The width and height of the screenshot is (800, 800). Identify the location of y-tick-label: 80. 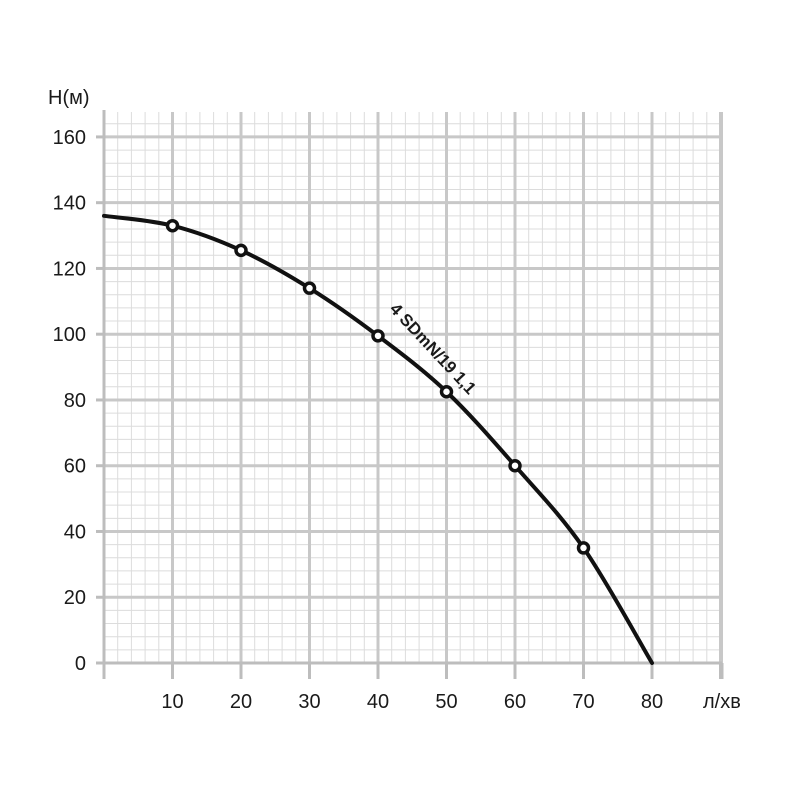
(75, 401).